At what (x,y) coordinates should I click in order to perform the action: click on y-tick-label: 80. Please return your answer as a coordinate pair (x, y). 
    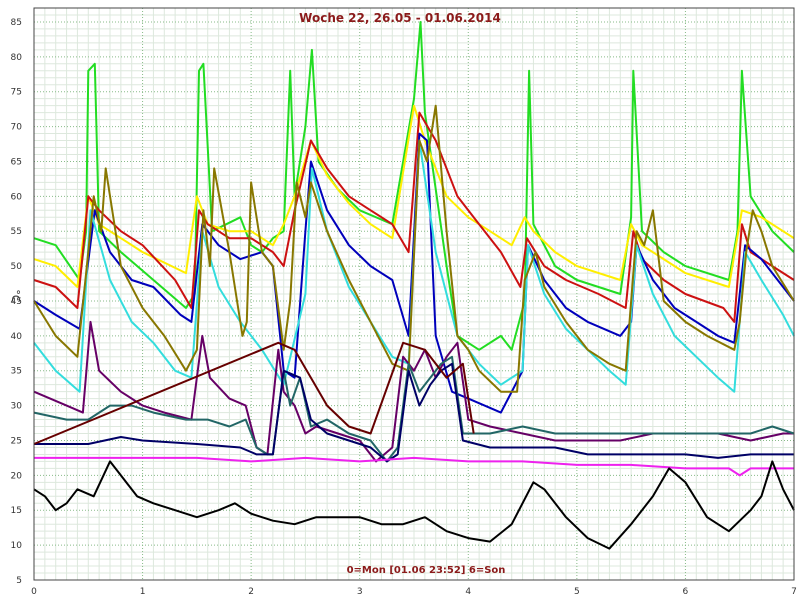
    Looking at the image, I should click on (17, 58).